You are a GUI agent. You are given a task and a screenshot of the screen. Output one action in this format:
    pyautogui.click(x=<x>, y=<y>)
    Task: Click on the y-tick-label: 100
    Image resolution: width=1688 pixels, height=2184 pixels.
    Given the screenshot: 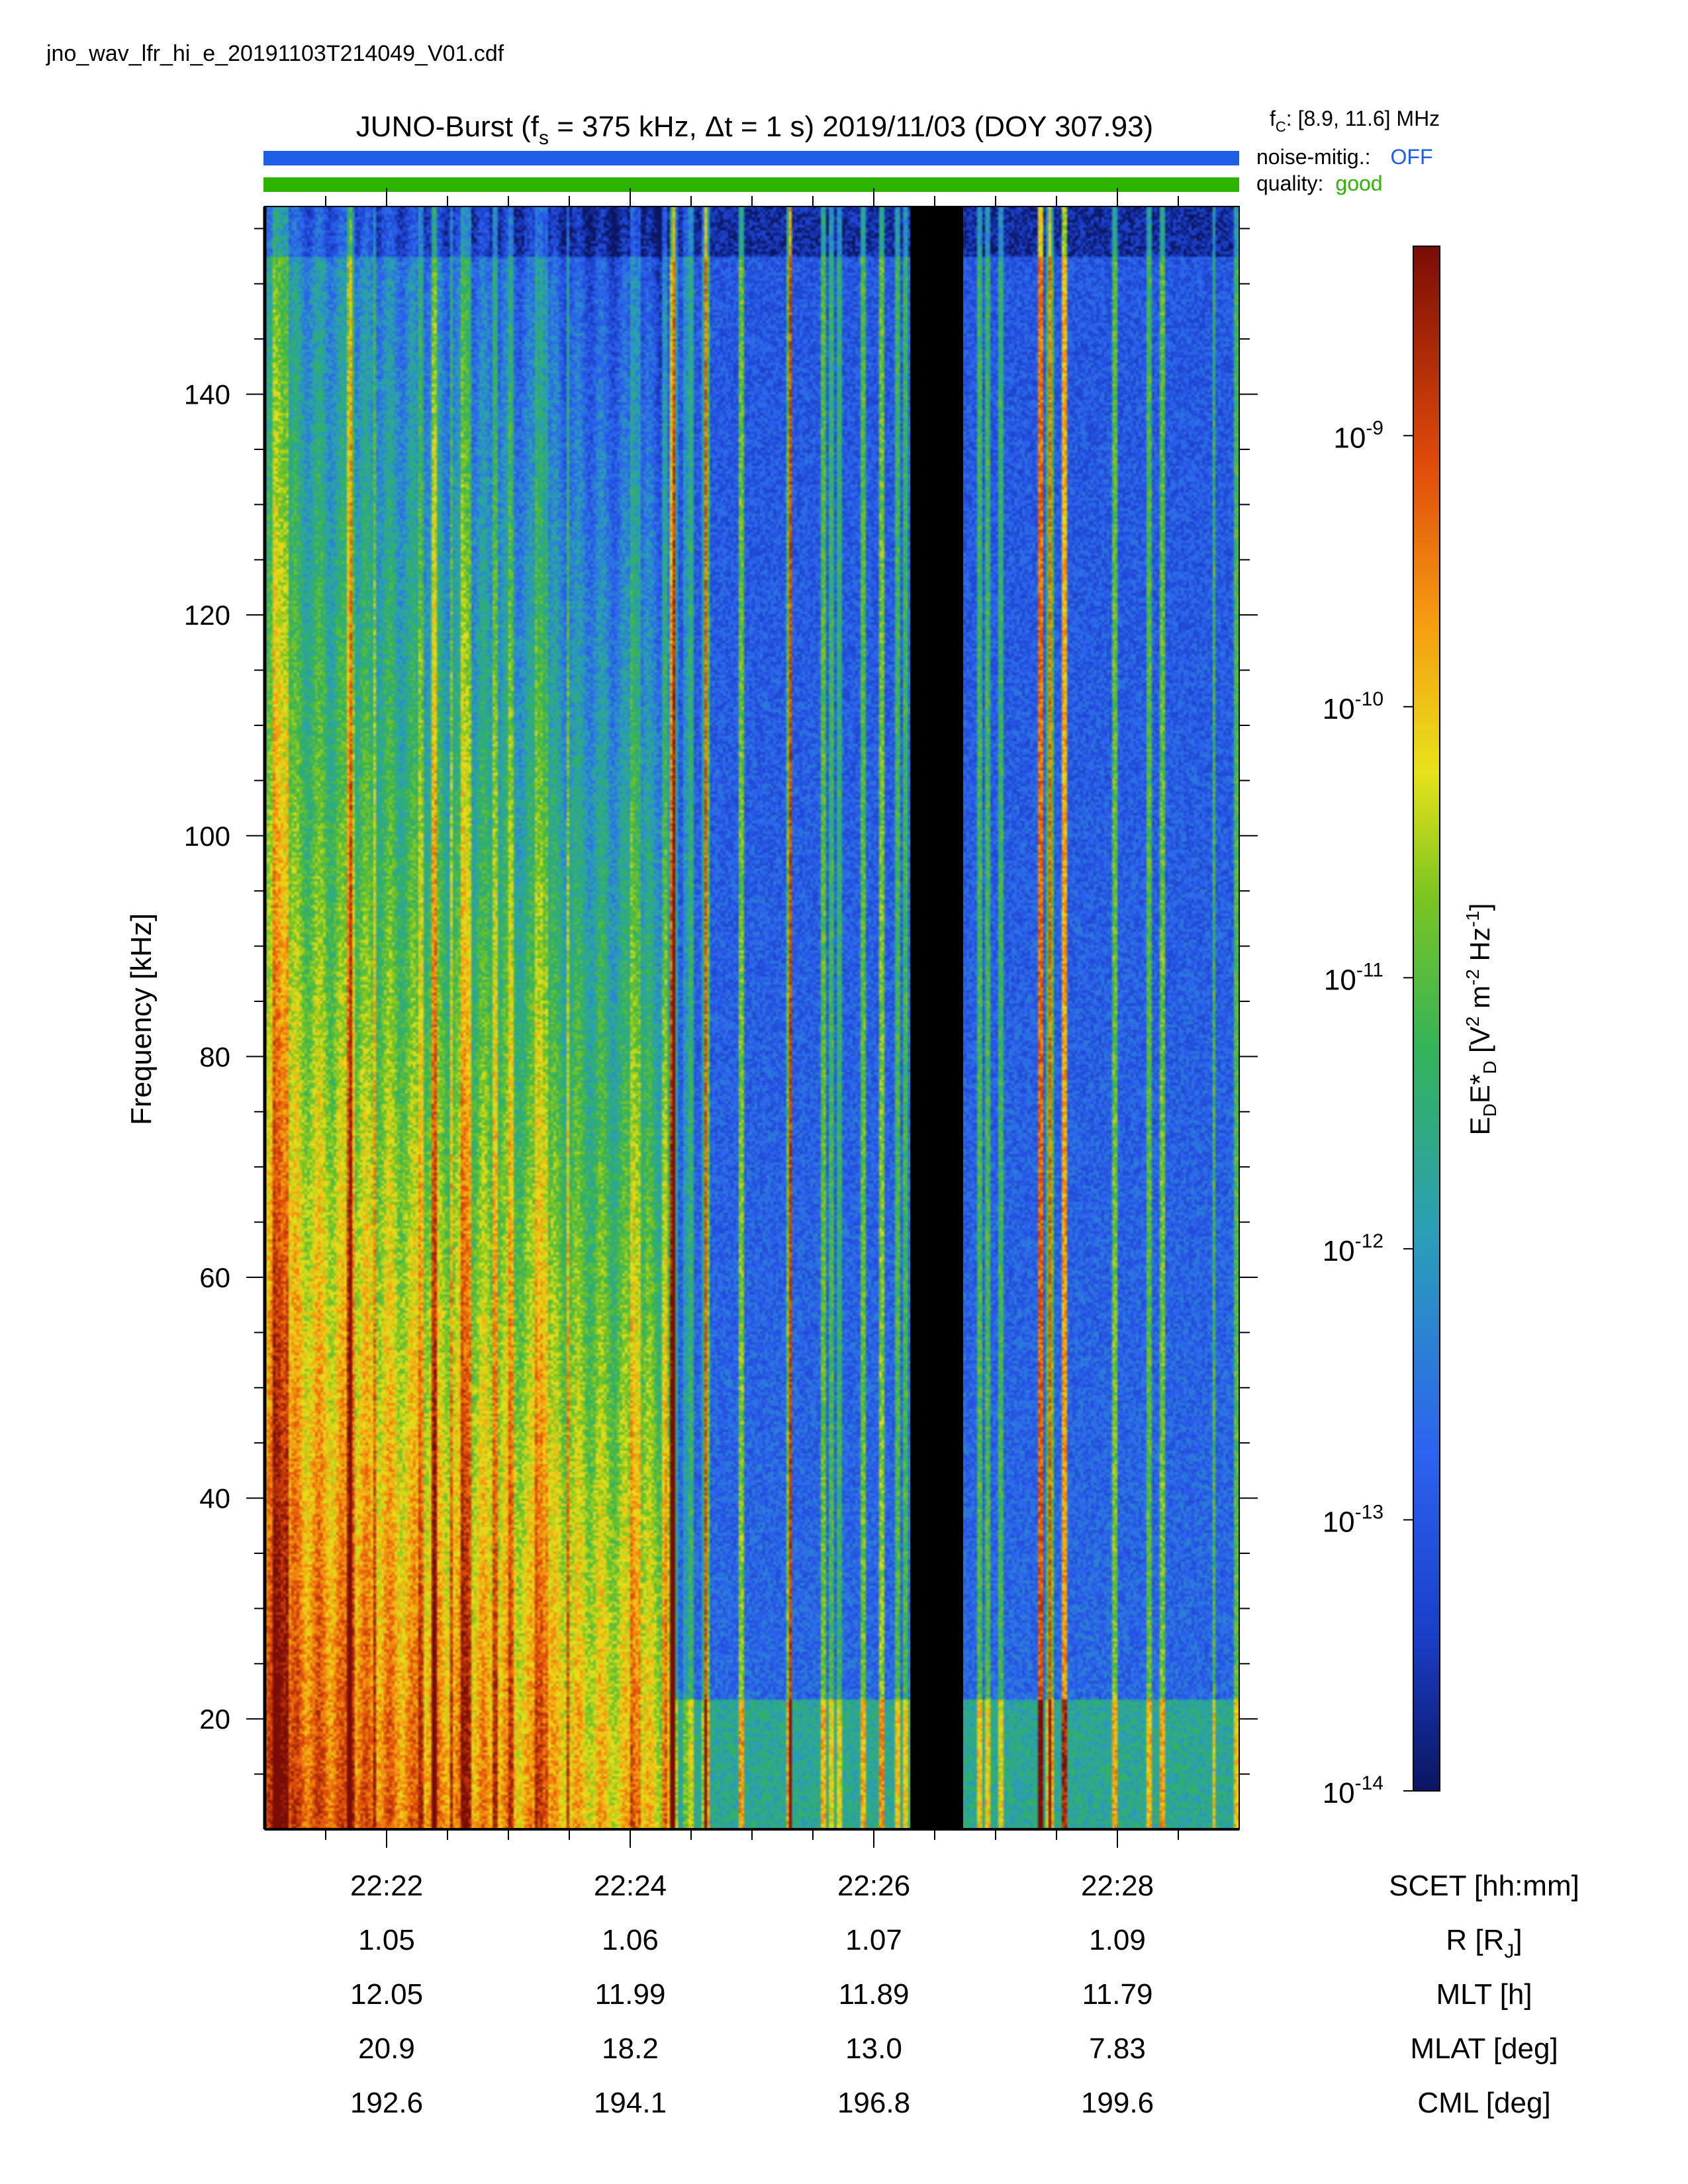 What is the action you would take?
    pyautogui.click(x=207, y=836)
    